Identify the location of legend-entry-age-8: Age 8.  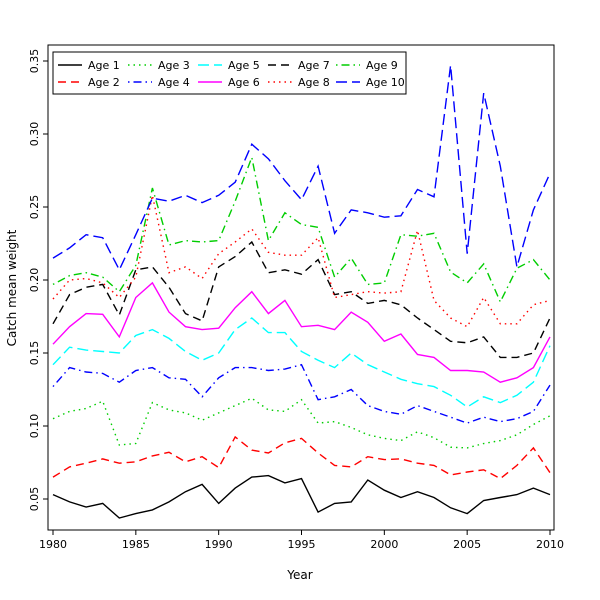
(299, 82).